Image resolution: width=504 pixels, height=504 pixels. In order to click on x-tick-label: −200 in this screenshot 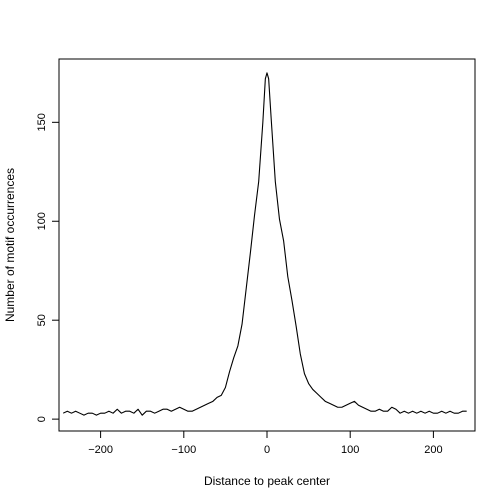, I will do `click(100, 450)`.